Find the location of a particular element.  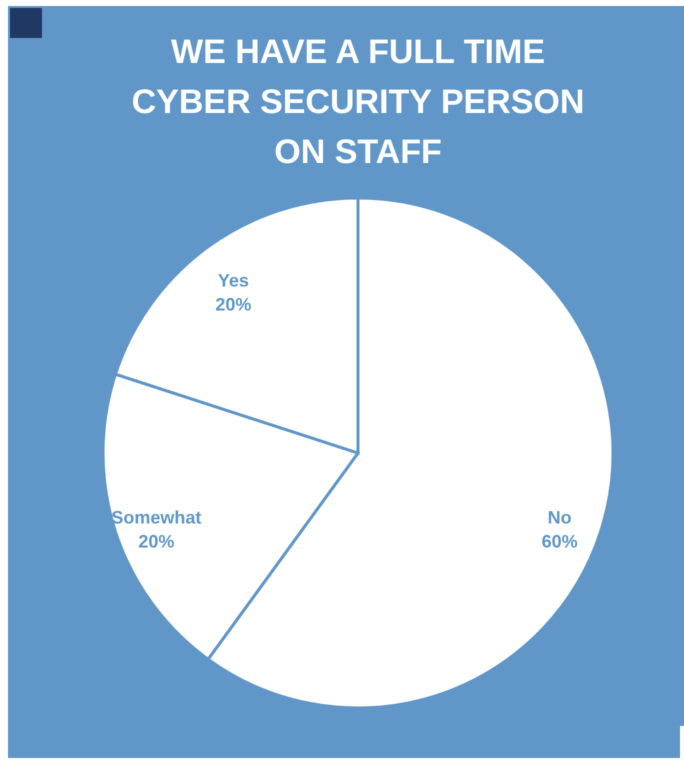

chart-title: WE HAVE A FULL TIME CYBER SECURITY PERSON ON STAFF is located at coordinates (358, 102).